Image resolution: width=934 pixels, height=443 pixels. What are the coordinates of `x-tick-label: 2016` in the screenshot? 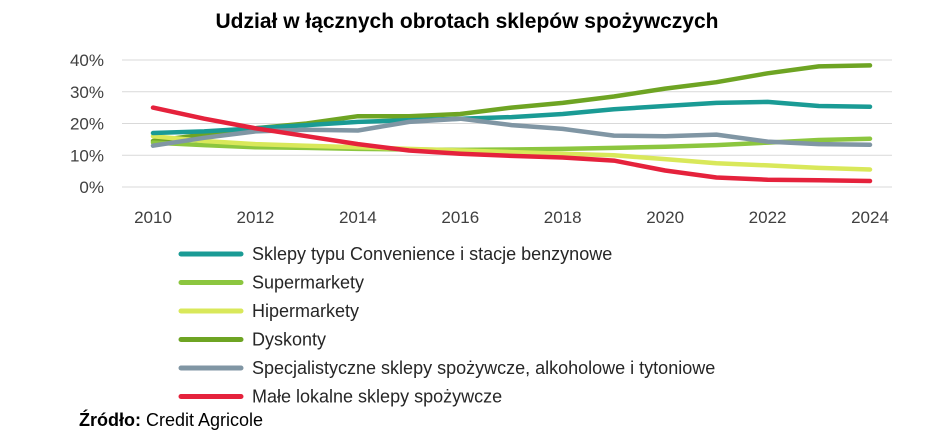 It's located at (460, 217).